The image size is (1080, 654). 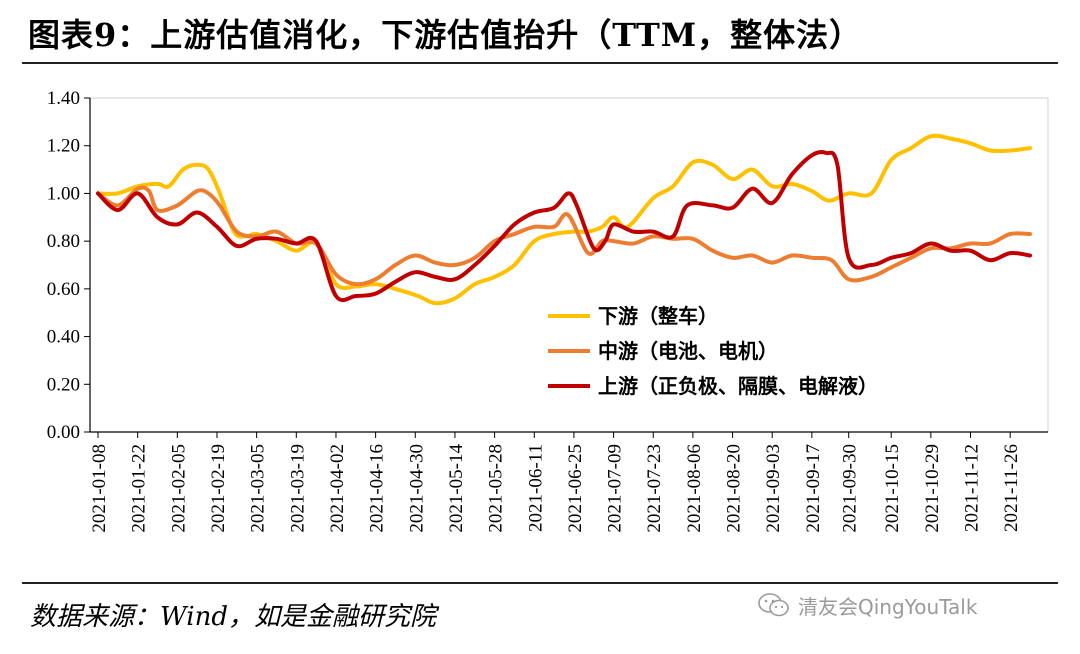 I want to click on x-tick-label: 2021-10-29, so click(x=932, y=488).